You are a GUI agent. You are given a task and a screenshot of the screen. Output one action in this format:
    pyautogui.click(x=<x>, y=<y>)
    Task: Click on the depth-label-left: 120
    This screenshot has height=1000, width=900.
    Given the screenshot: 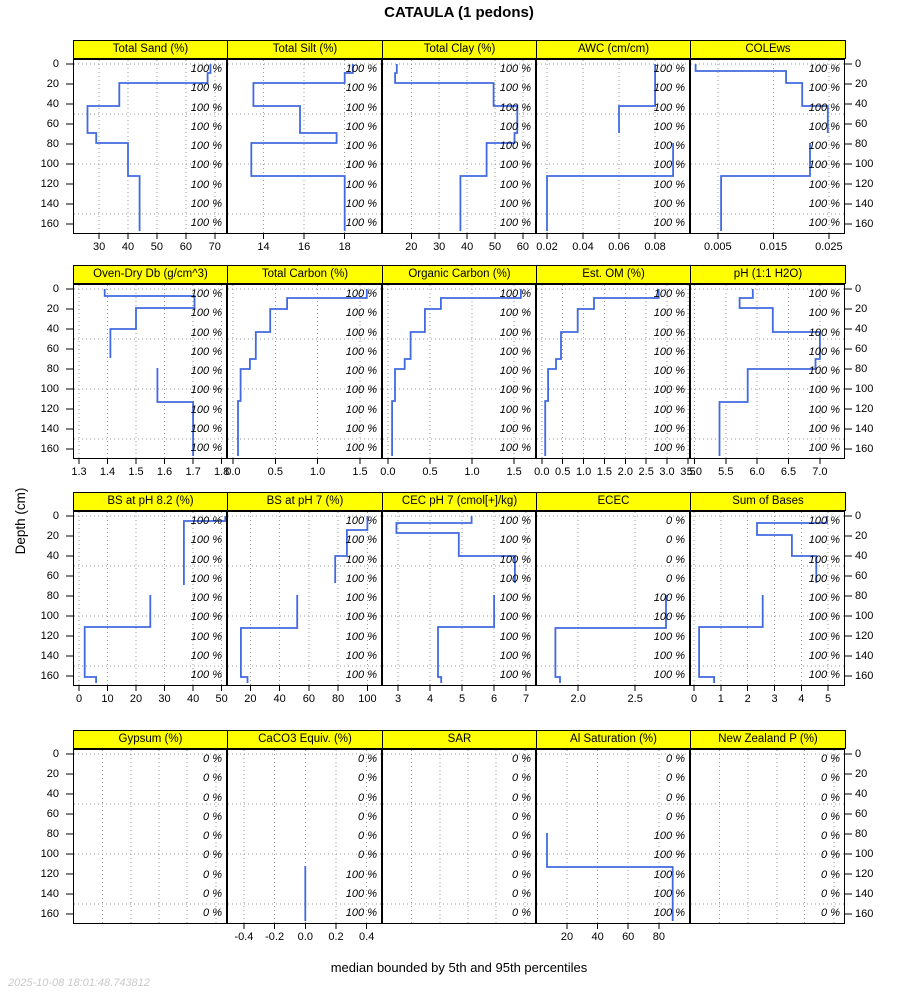 What is the action you would take?
    pyautogui.click(x=49, y=636)
    